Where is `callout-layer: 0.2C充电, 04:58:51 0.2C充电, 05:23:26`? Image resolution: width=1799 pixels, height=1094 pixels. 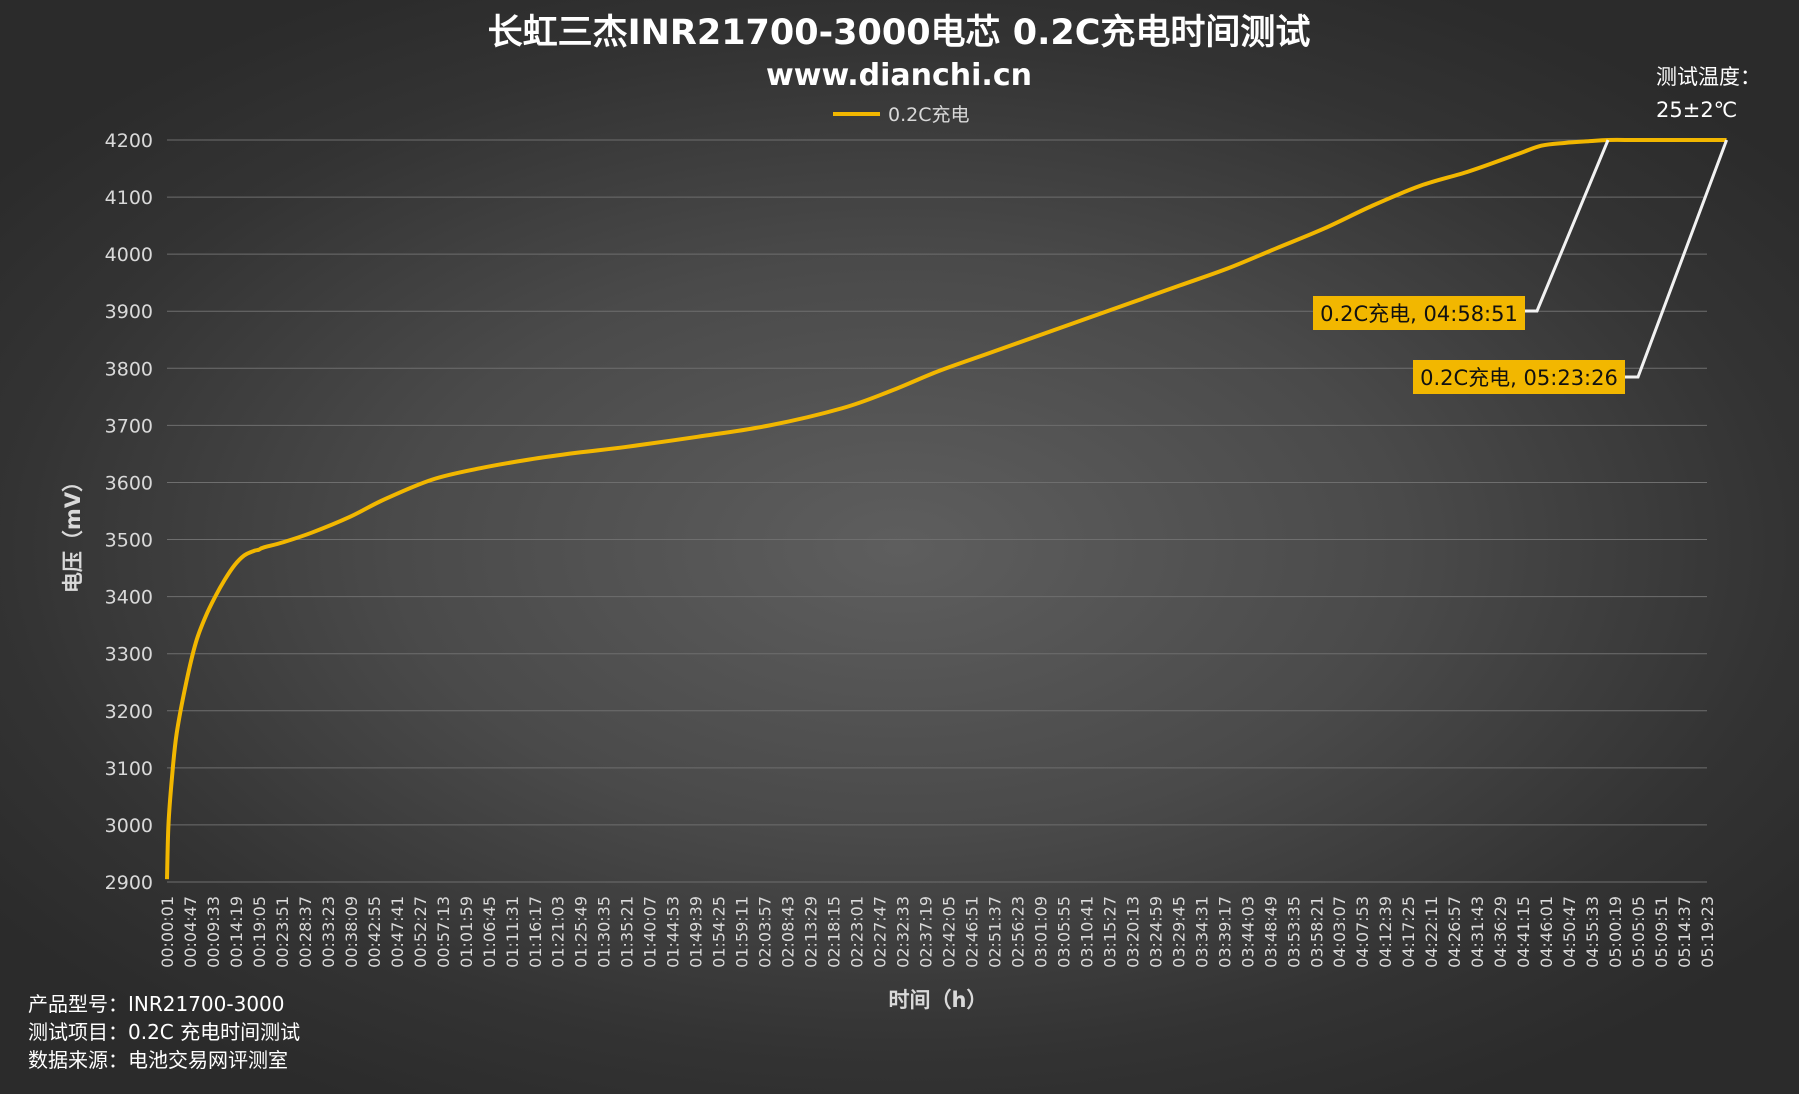 callout-layer: 0.2C充电, 04:58:51 0.2C充电, 05:23:26 is located at coordinates (1520, 266).